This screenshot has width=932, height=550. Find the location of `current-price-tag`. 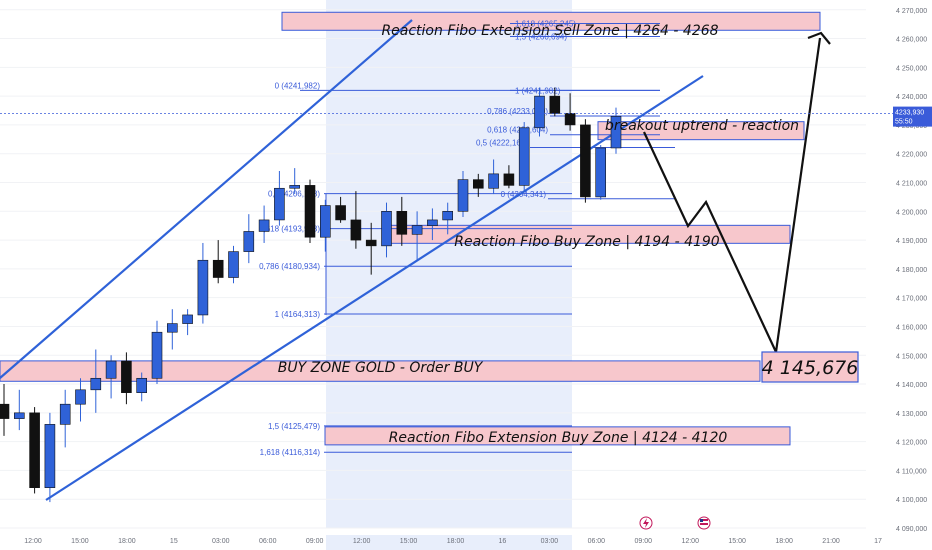

current-price-tag is located at coordinates (912, 116).